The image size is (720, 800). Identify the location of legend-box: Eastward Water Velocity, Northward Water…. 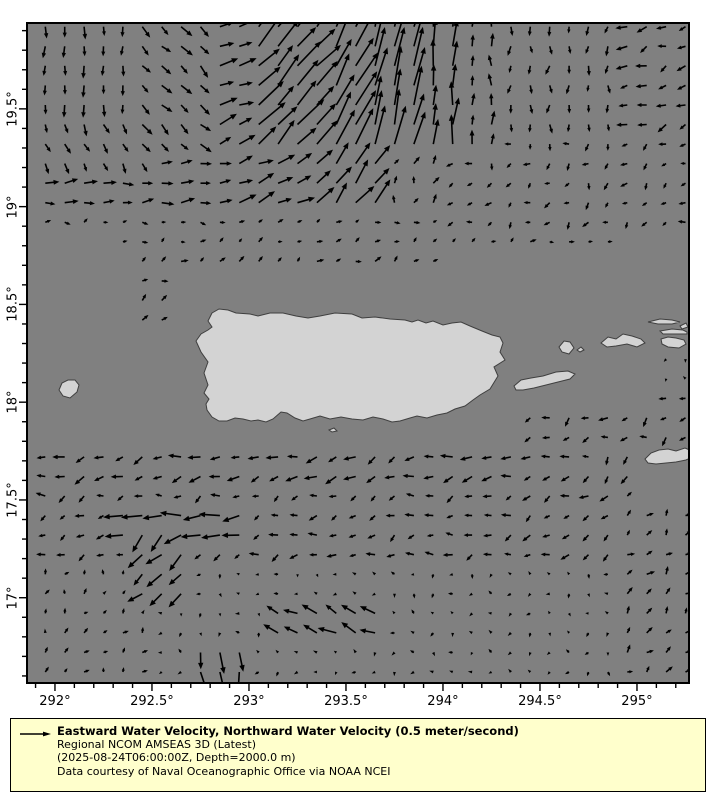
(358, 755).